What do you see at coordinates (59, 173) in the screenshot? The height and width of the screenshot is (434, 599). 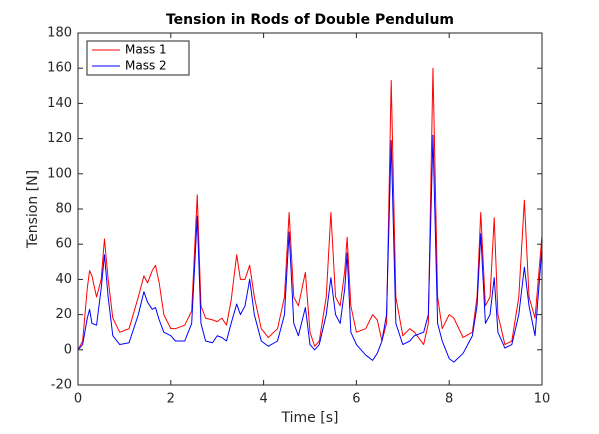 I see `y-tick-label: 100` at bounding box center [59, 173].